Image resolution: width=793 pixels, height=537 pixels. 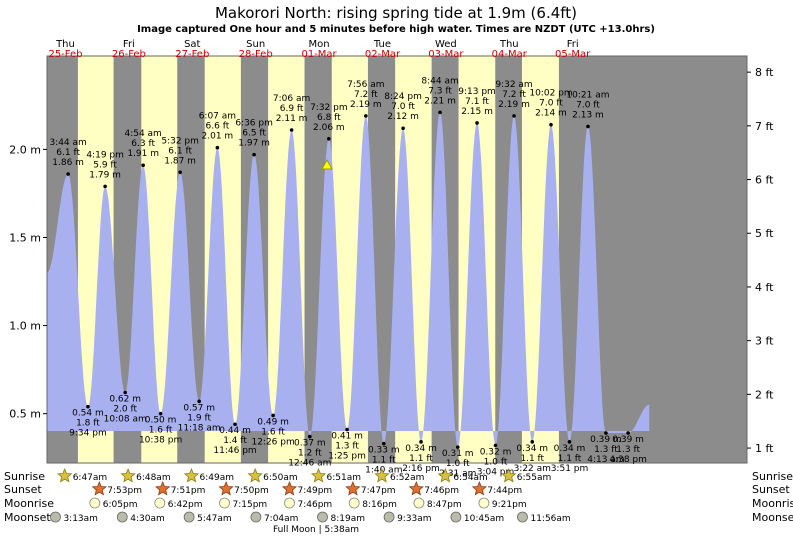 I want to click on y-left-label-3: 1.5 m, so click(x=25, y=237).